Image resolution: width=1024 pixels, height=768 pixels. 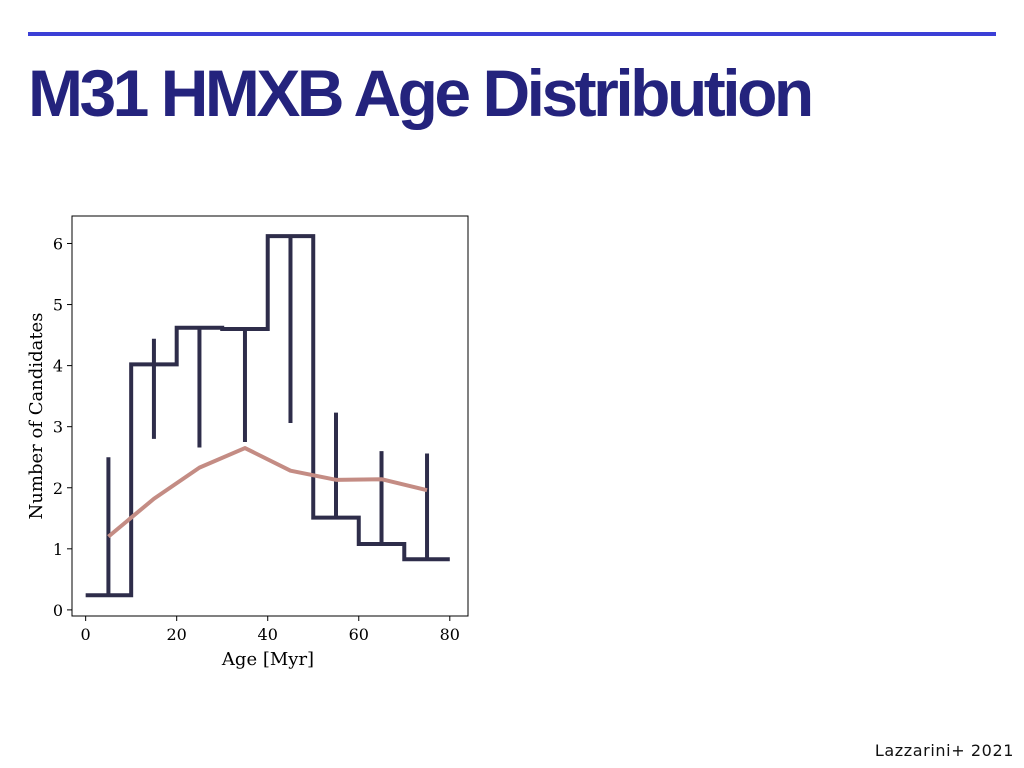 I want to click on x-tick-label: 80, so click(x=450, y=634).